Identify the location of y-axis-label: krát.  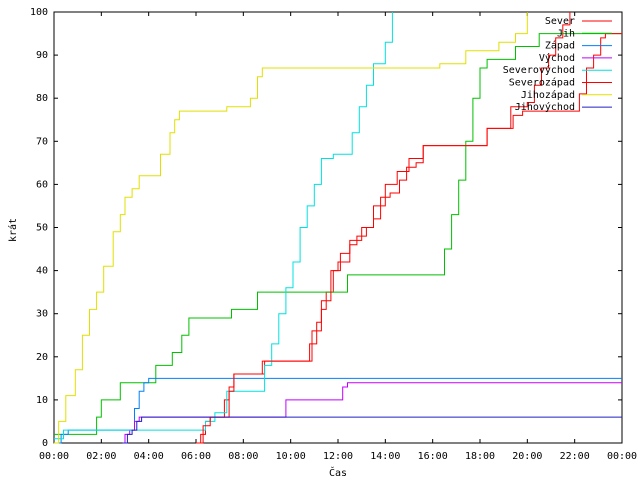
(13, 230).